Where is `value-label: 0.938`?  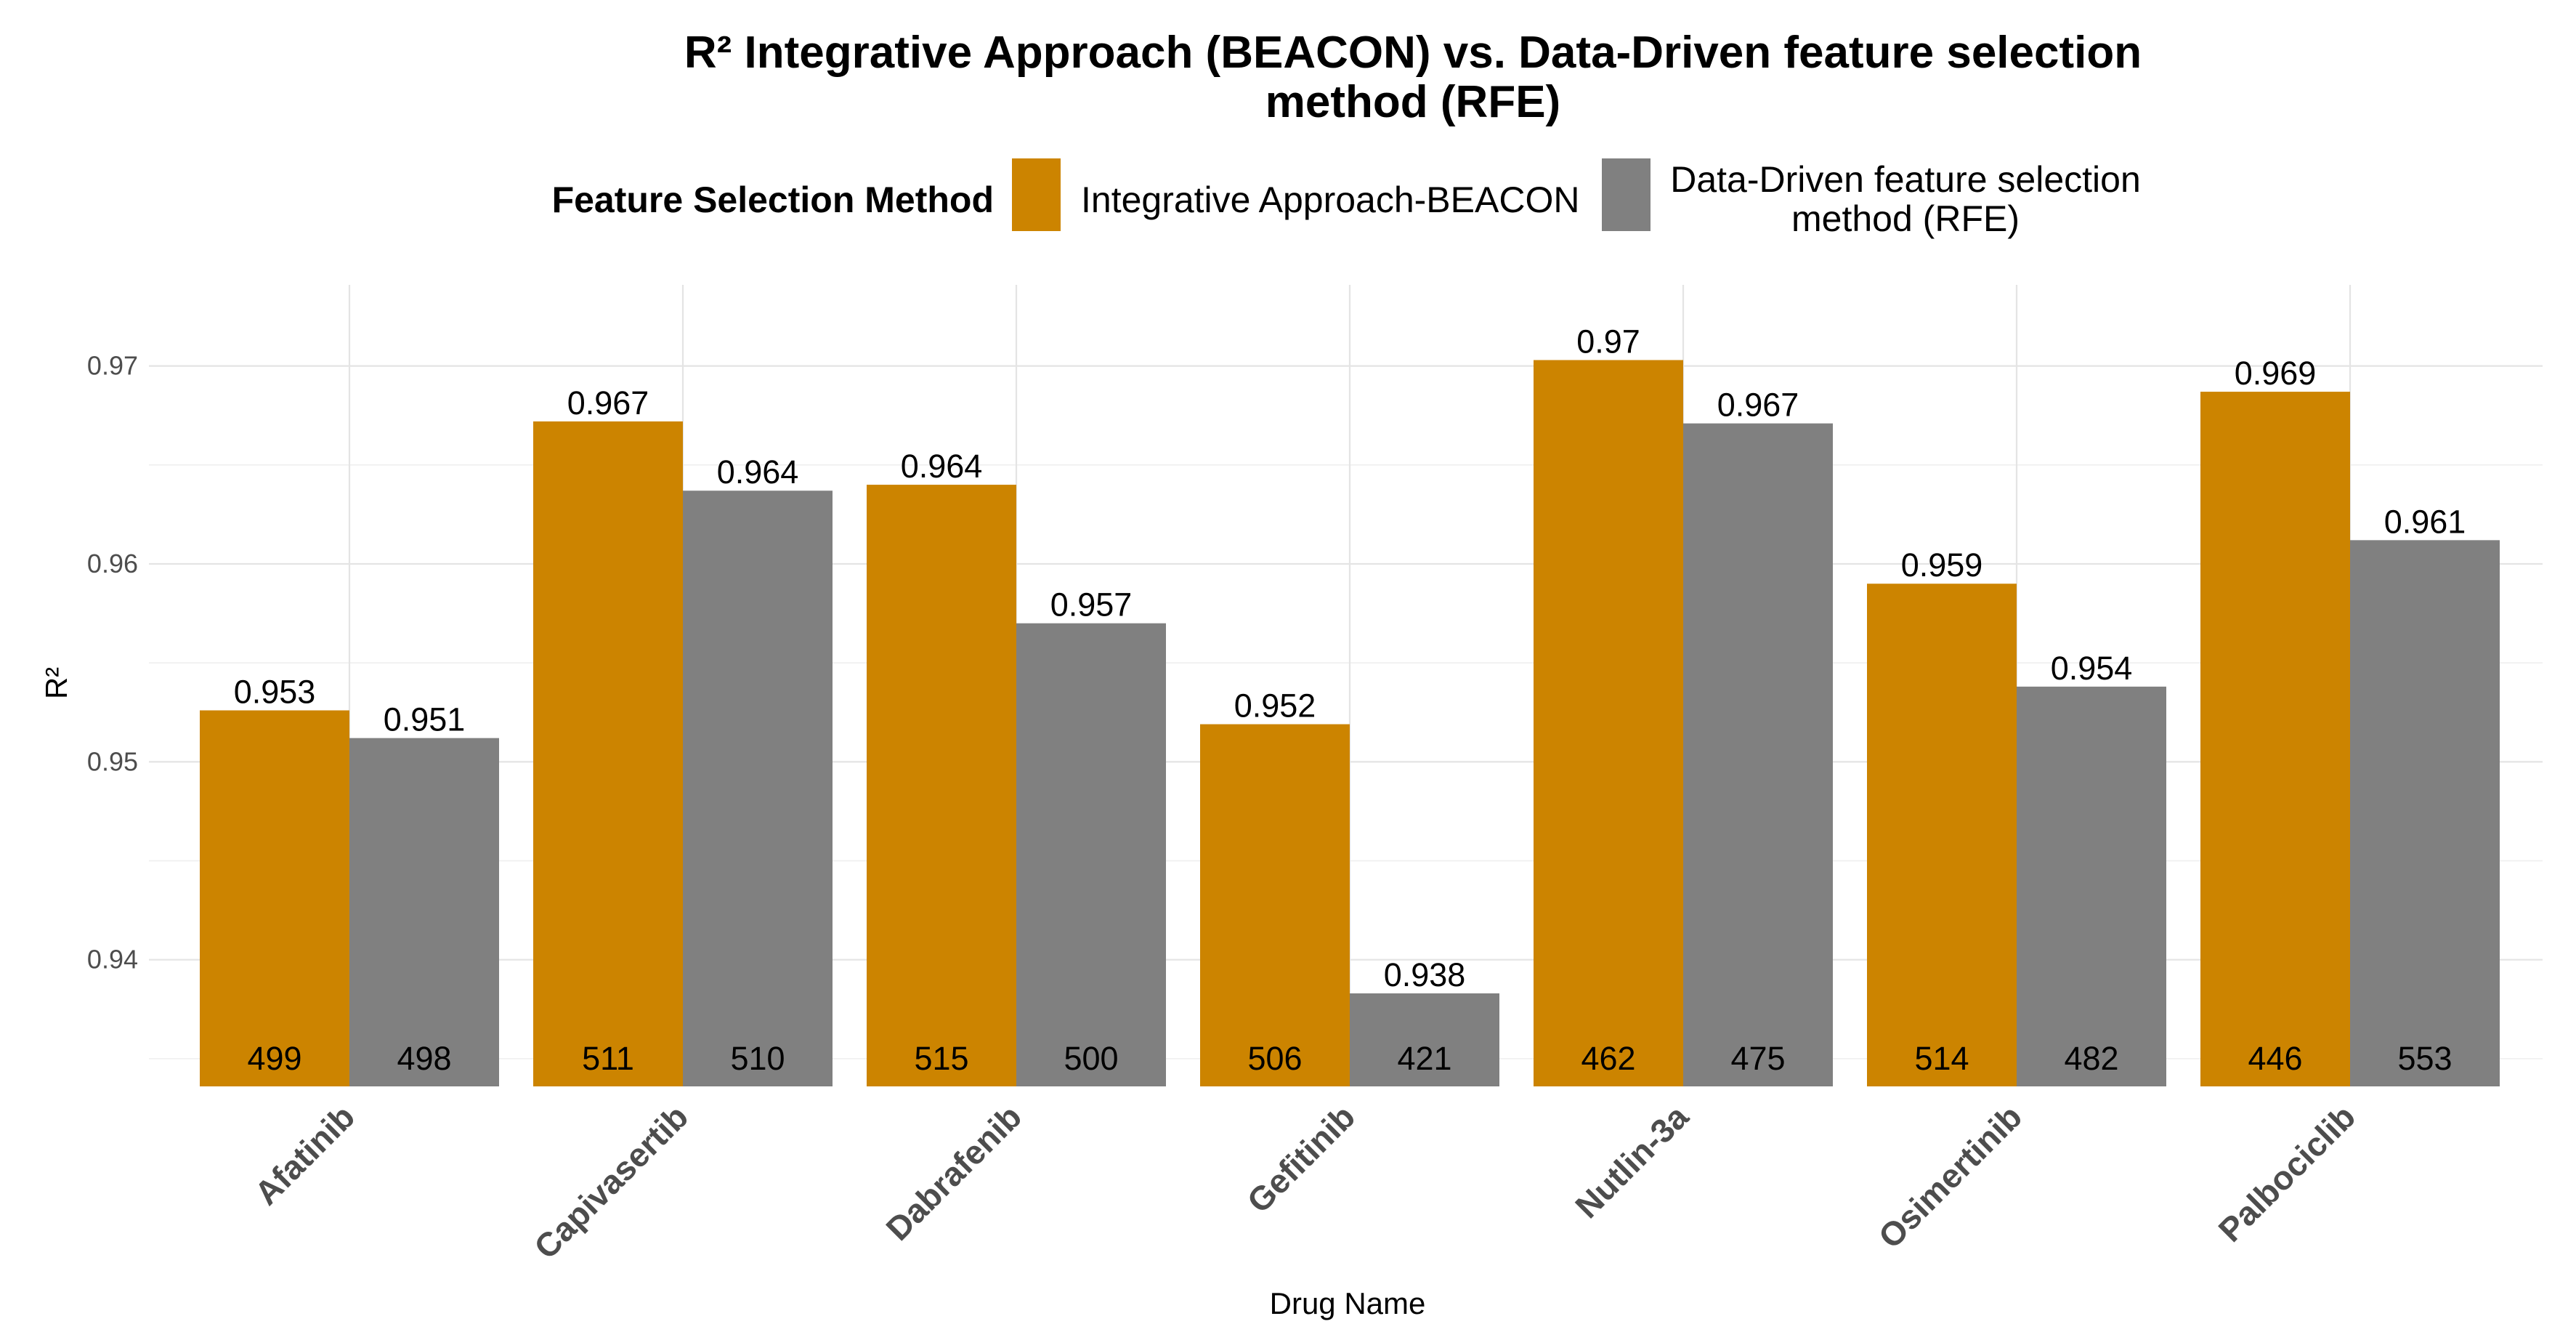 value-label: 0.938 is located at coordinates (1425, 974).